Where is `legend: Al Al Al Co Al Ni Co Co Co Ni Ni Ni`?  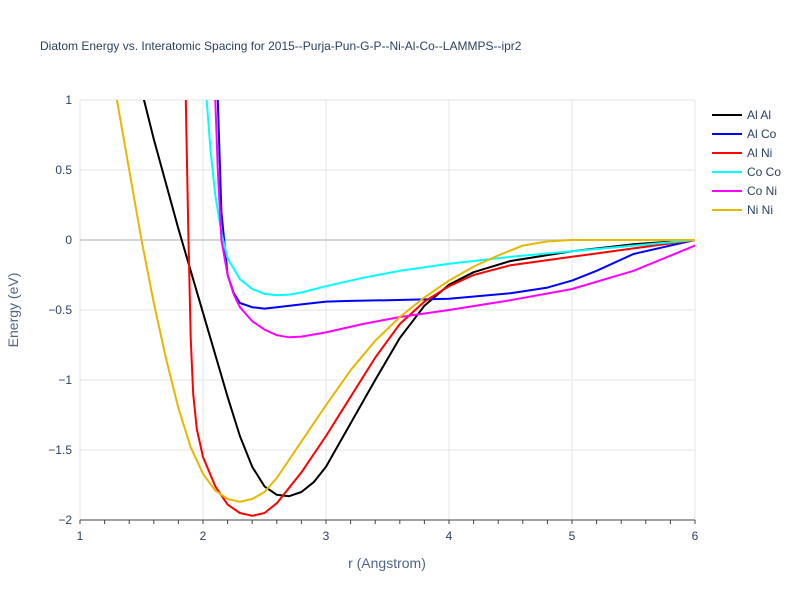
legend: Al Al Al Co Al Ni Co Co Co Ni Ni Ni is located at coordinates (746, 162).